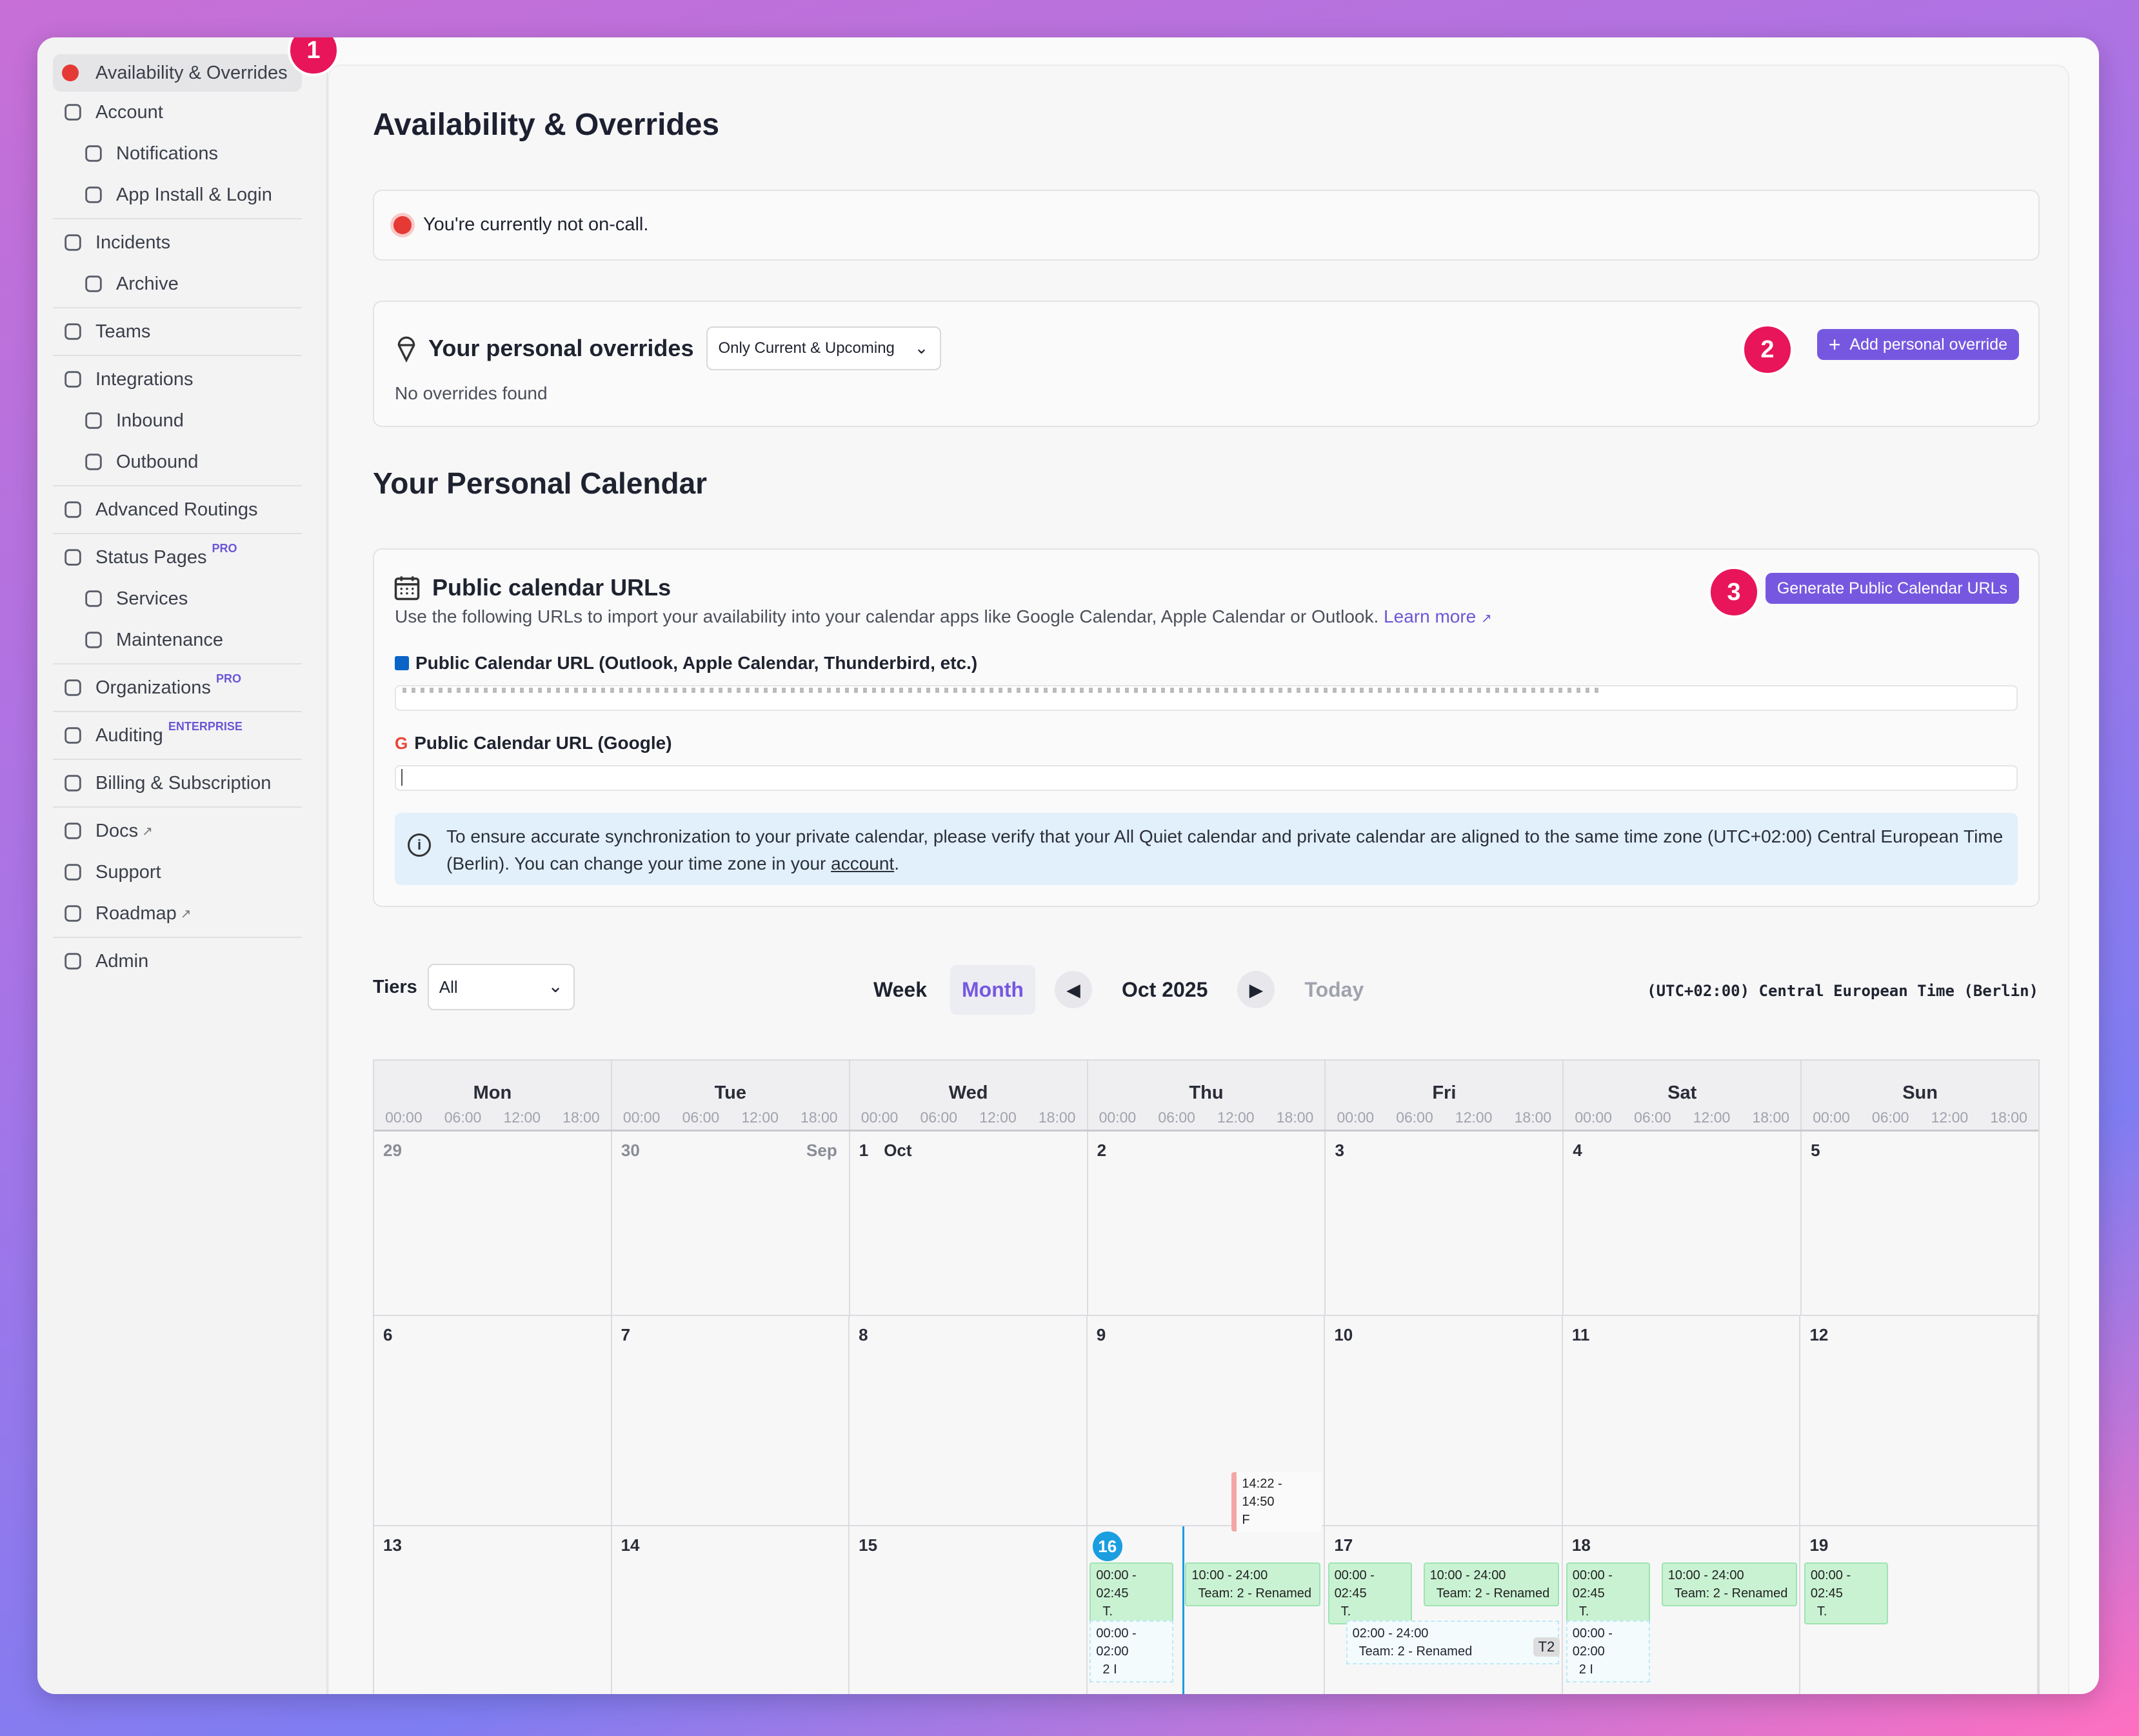  What do you see at coordinates (177, 73) in the screenshot?
I see `sidebar-item-availability-overrides: Availability & Overrides` at bounding box center [177, 73].